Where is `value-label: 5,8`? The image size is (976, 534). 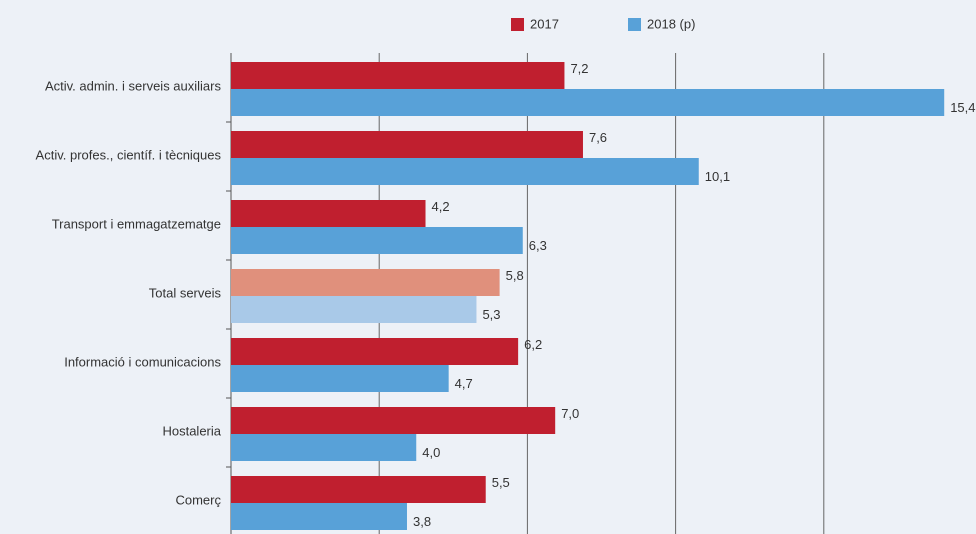 value-label: 5,8 is located at coordinates (515, 275).